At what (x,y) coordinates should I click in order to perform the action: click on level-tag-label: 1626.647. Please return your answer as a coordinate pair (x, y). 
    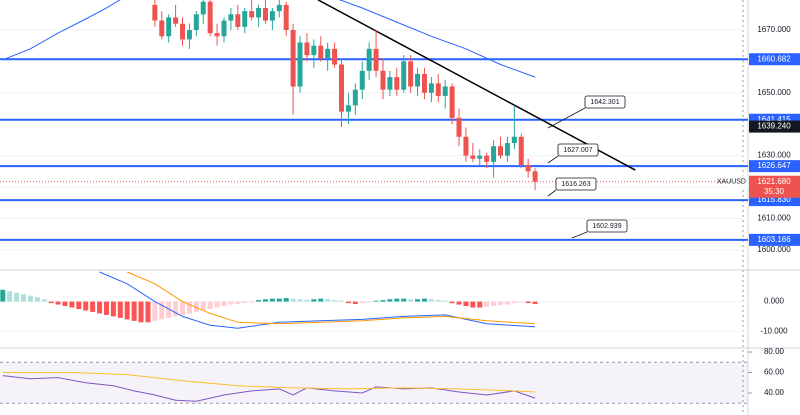
    Looking at the image, I should click on (774, 165).